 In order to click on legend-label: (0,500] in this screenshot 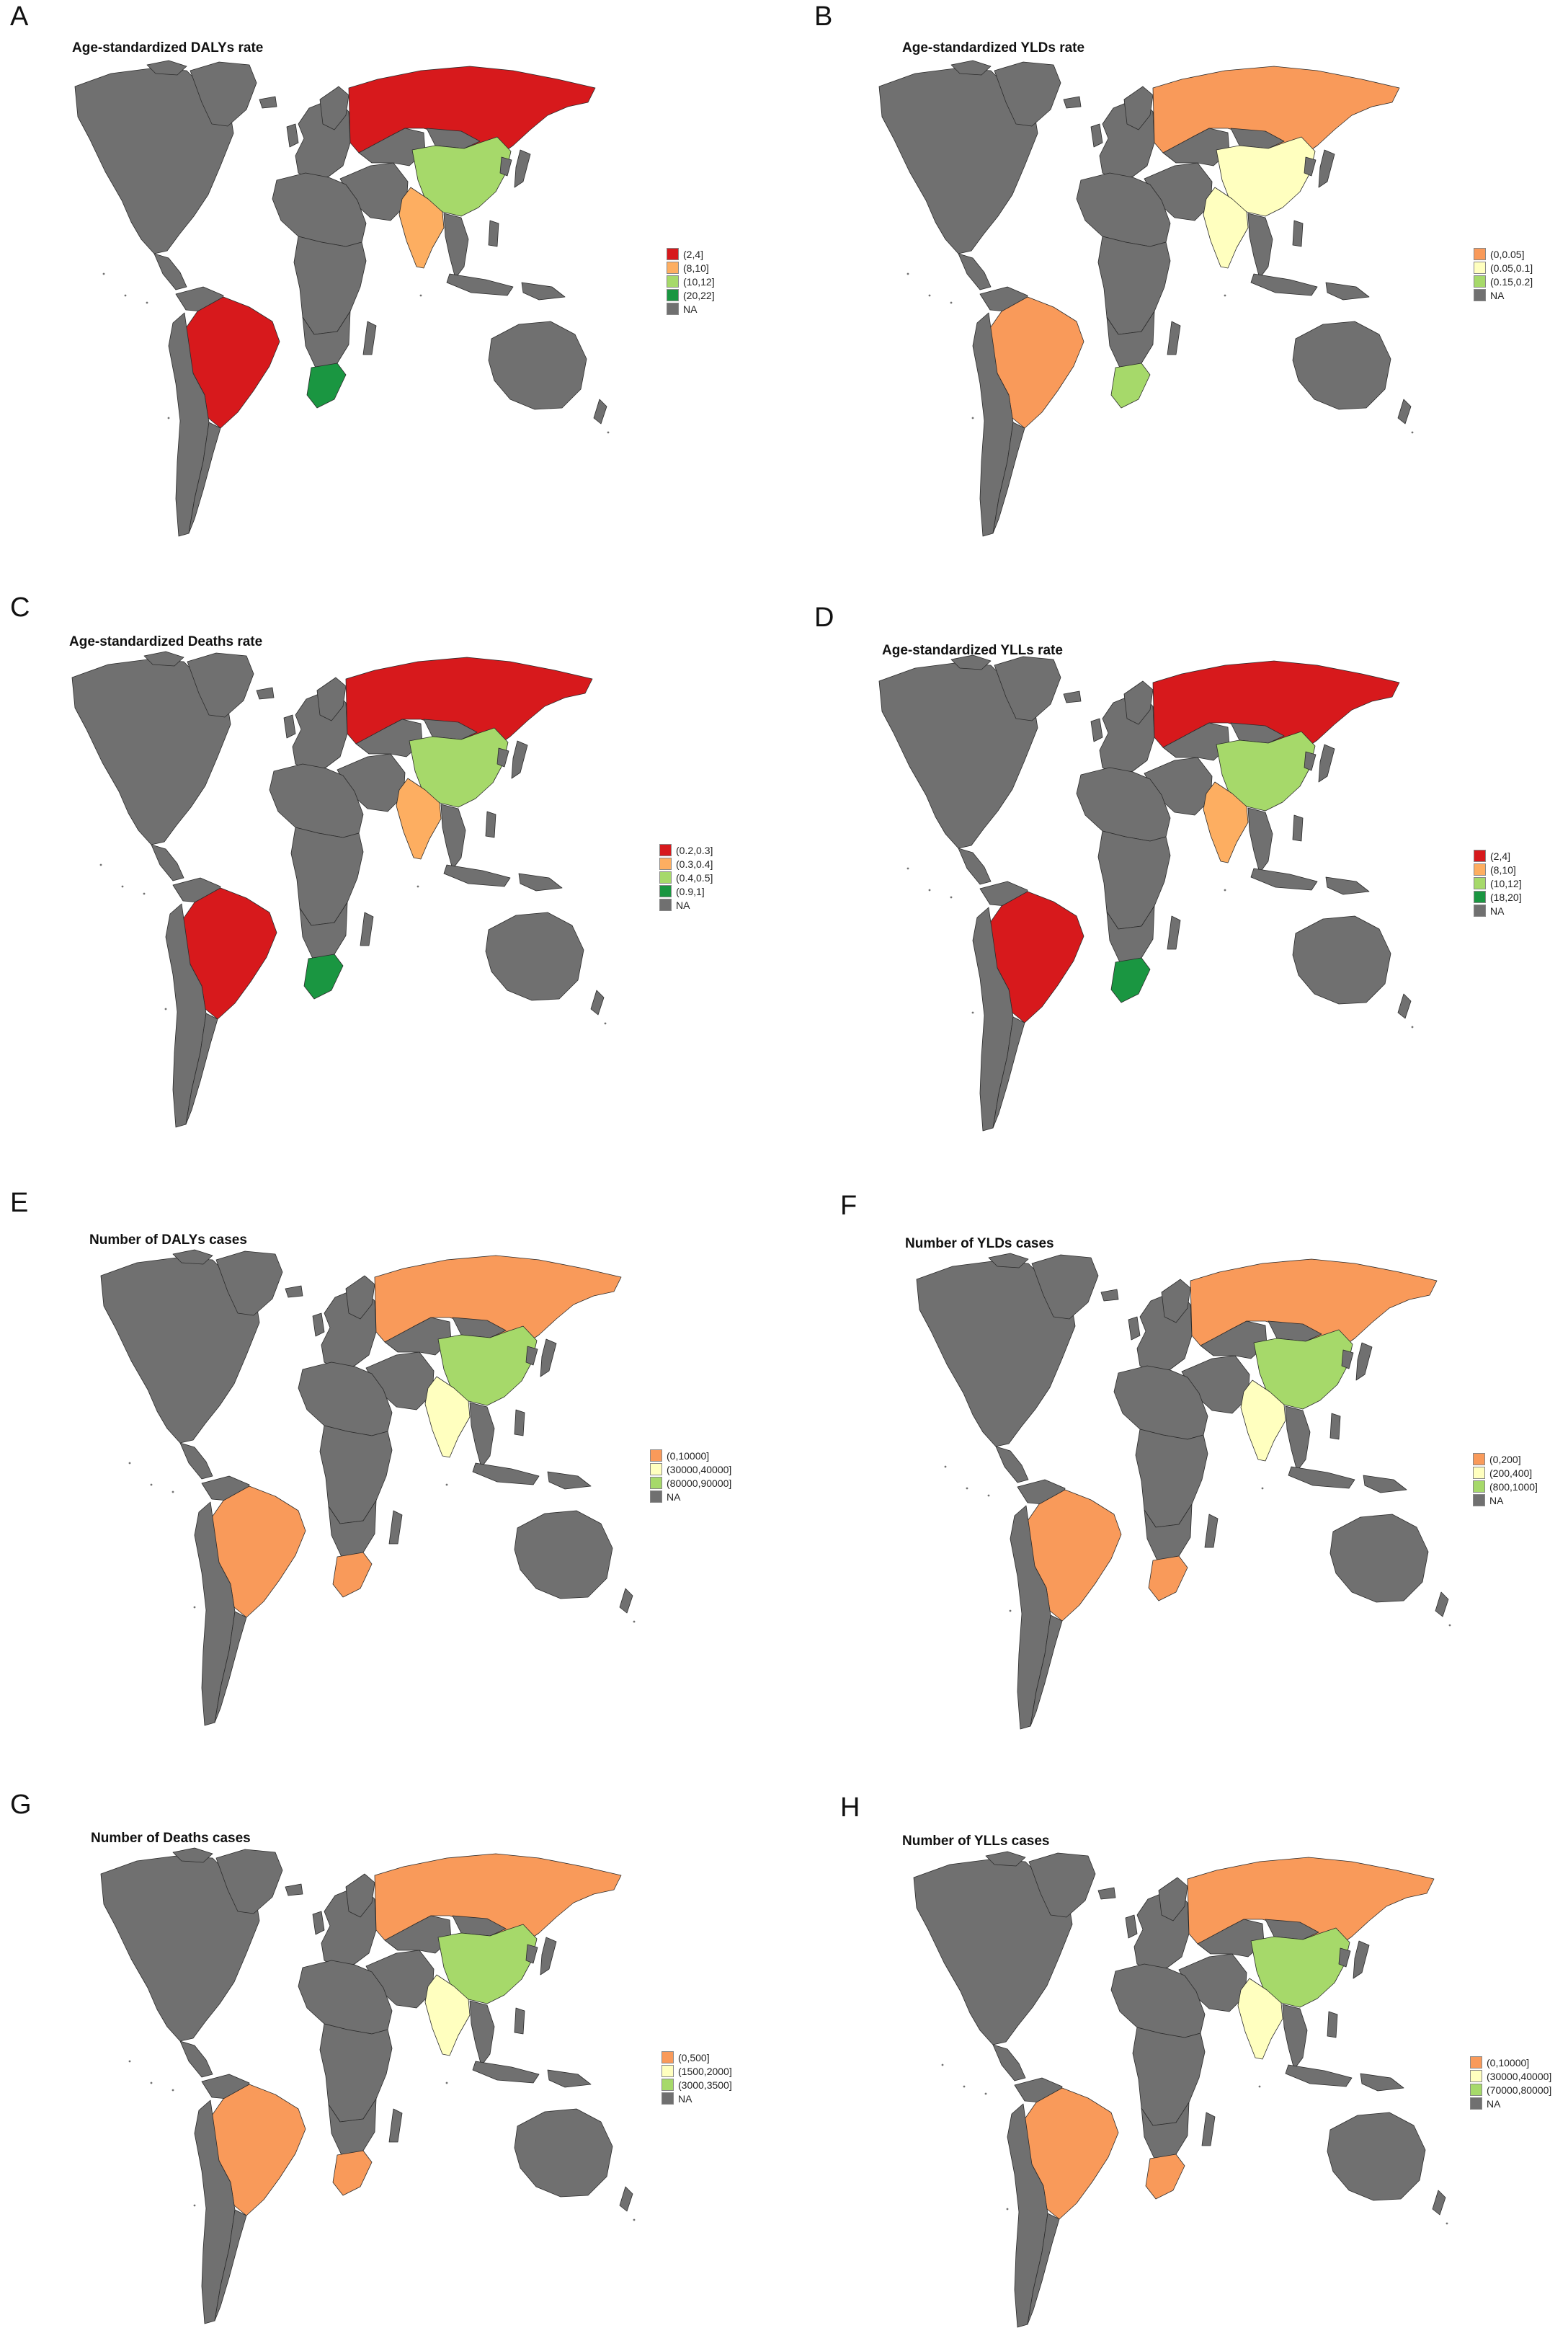, I will do `click(694, 2057)`.